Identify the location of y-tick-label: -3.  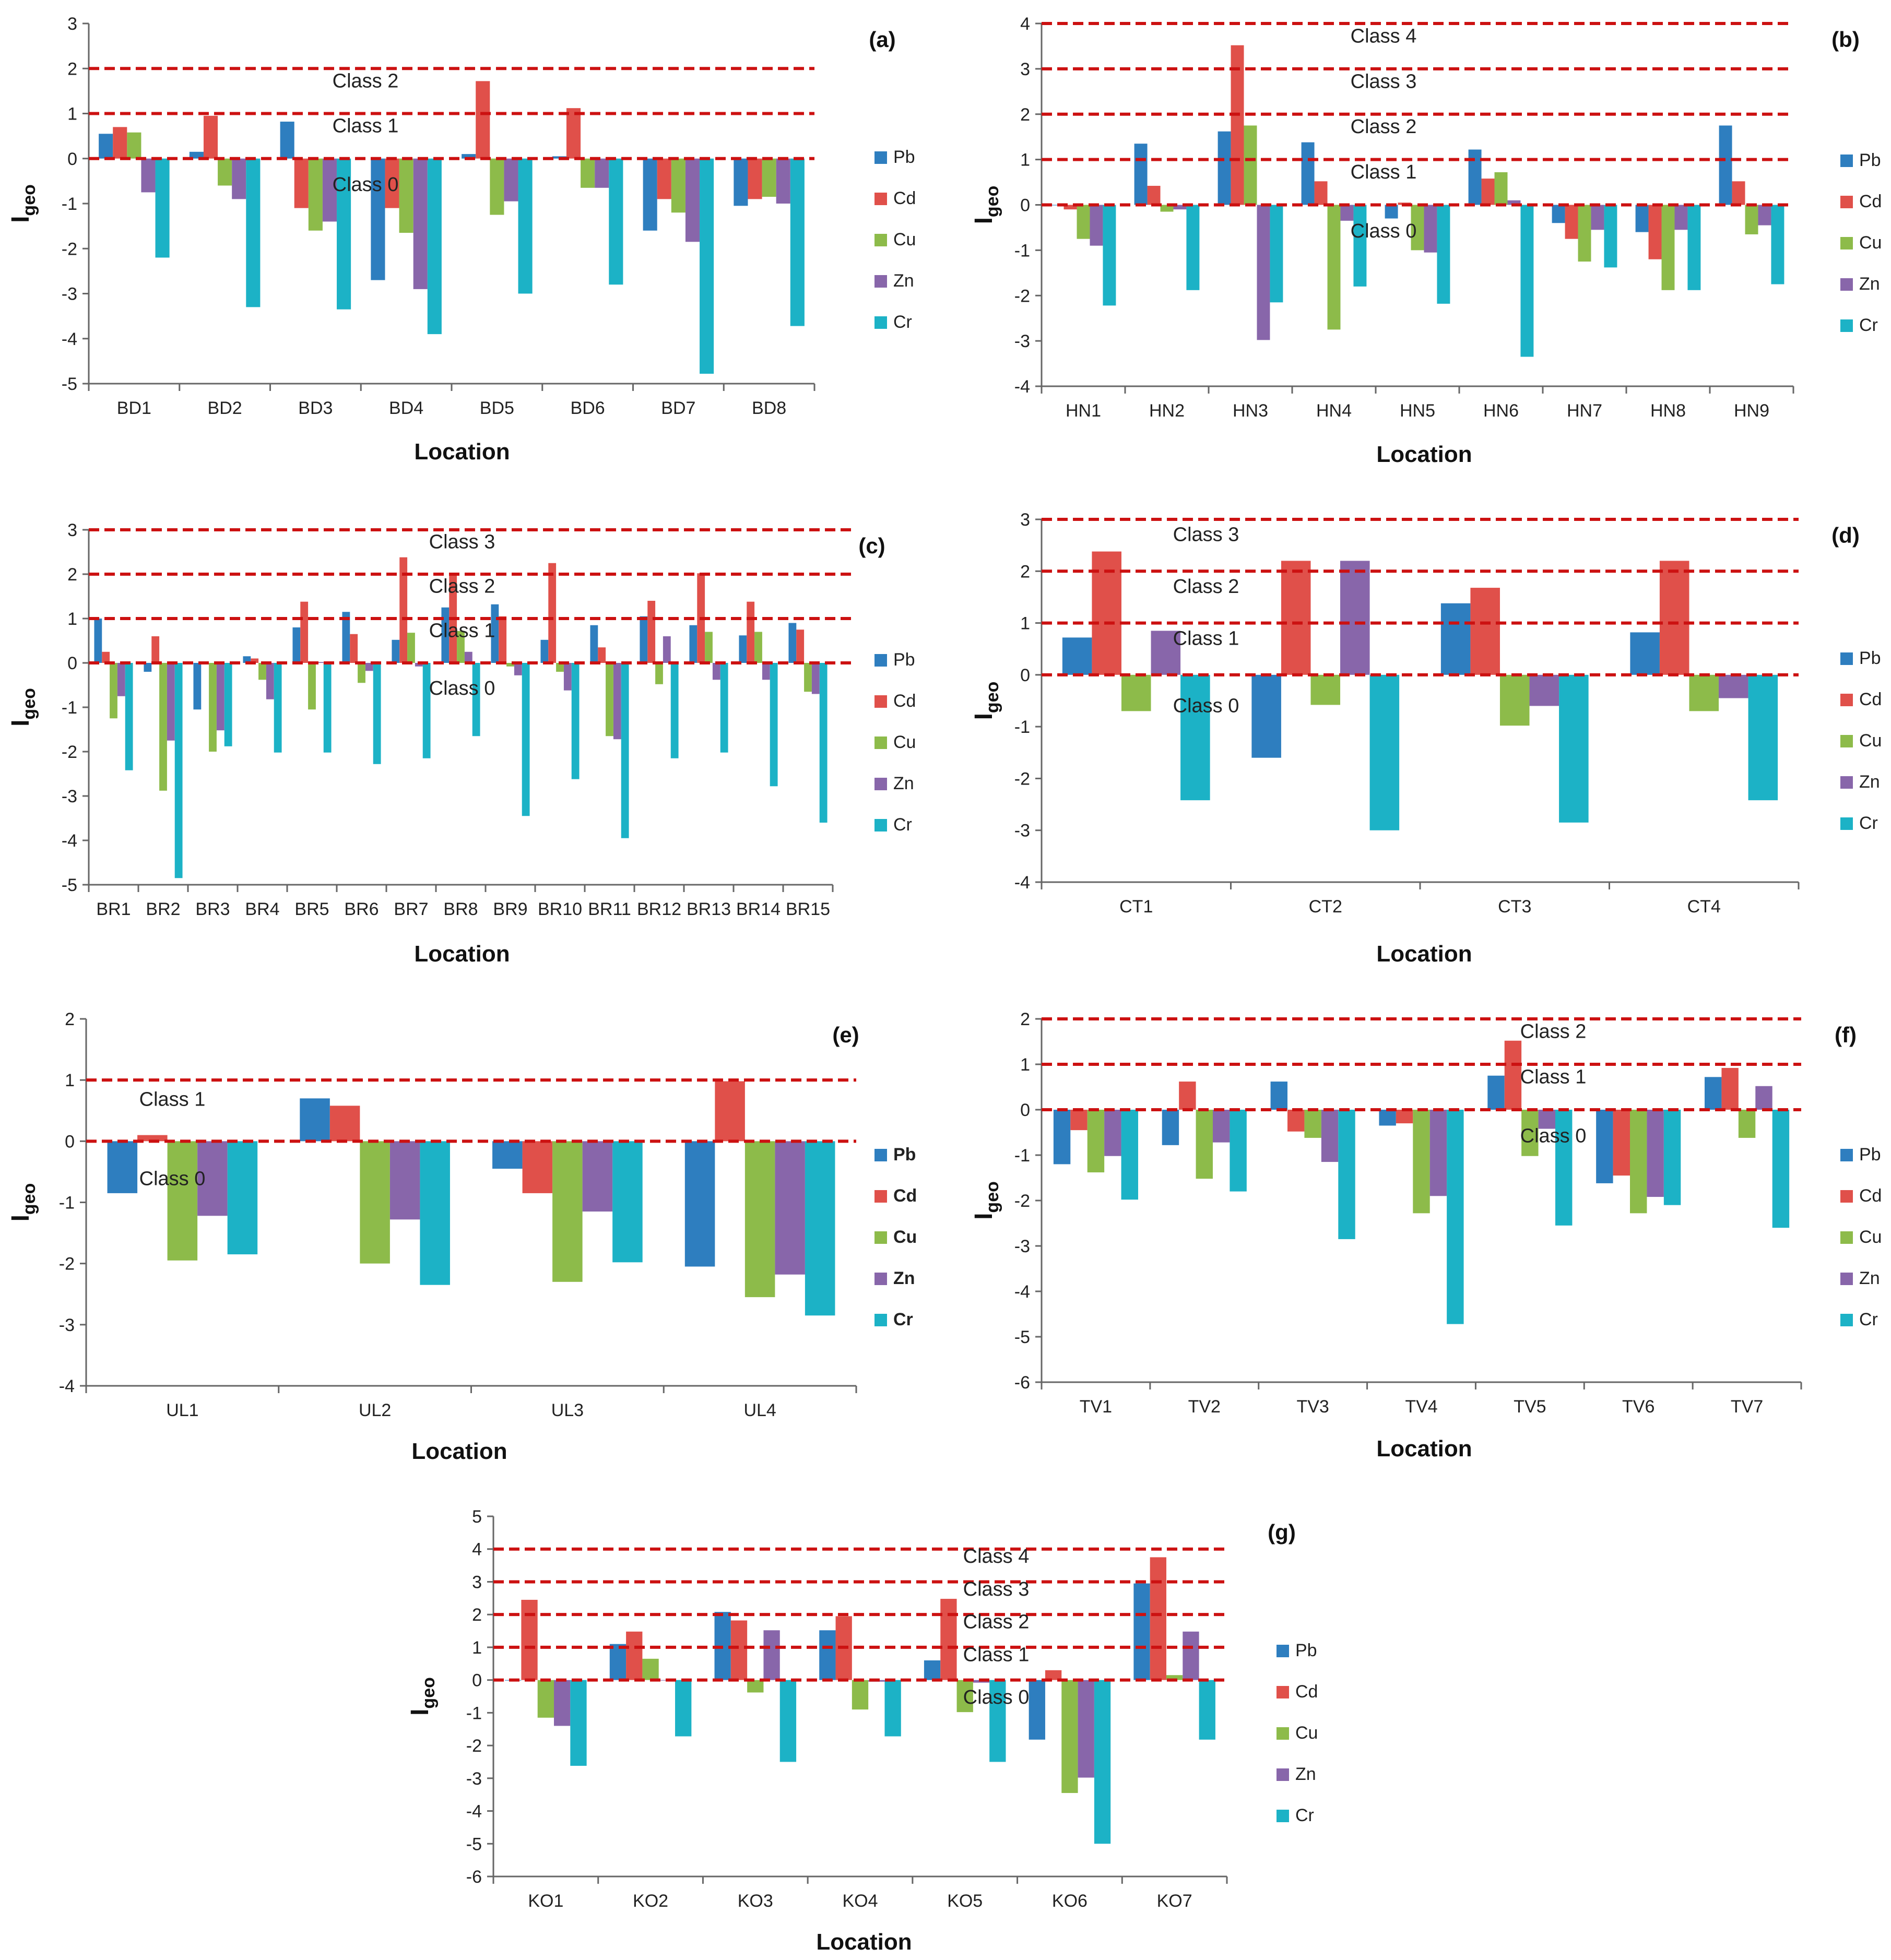
(69, 294).